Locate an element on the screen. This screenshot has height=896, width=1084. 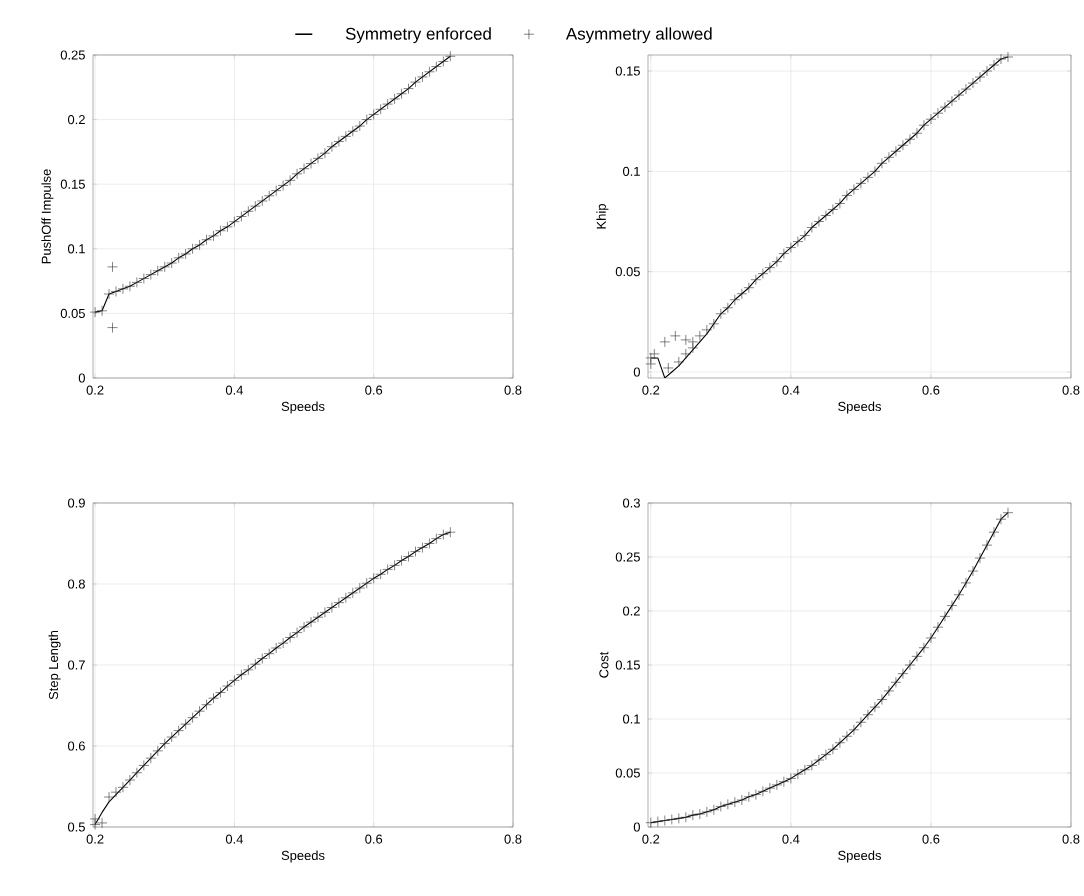
y-axis-title: PushOff Impulse is located at coordinates (47, 216).